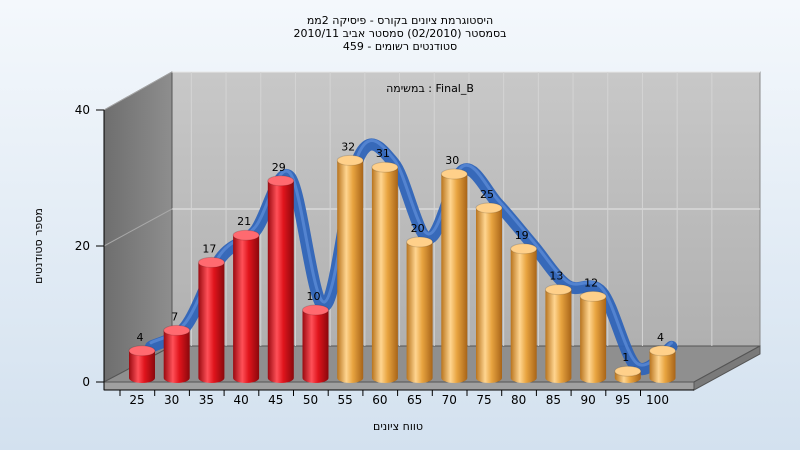 This screenshot has height=450, width=800. What do you see at coordinates (345, 400) in the screenshot?
I see `x-tick-label: 55` at bounding box center [345, 400].